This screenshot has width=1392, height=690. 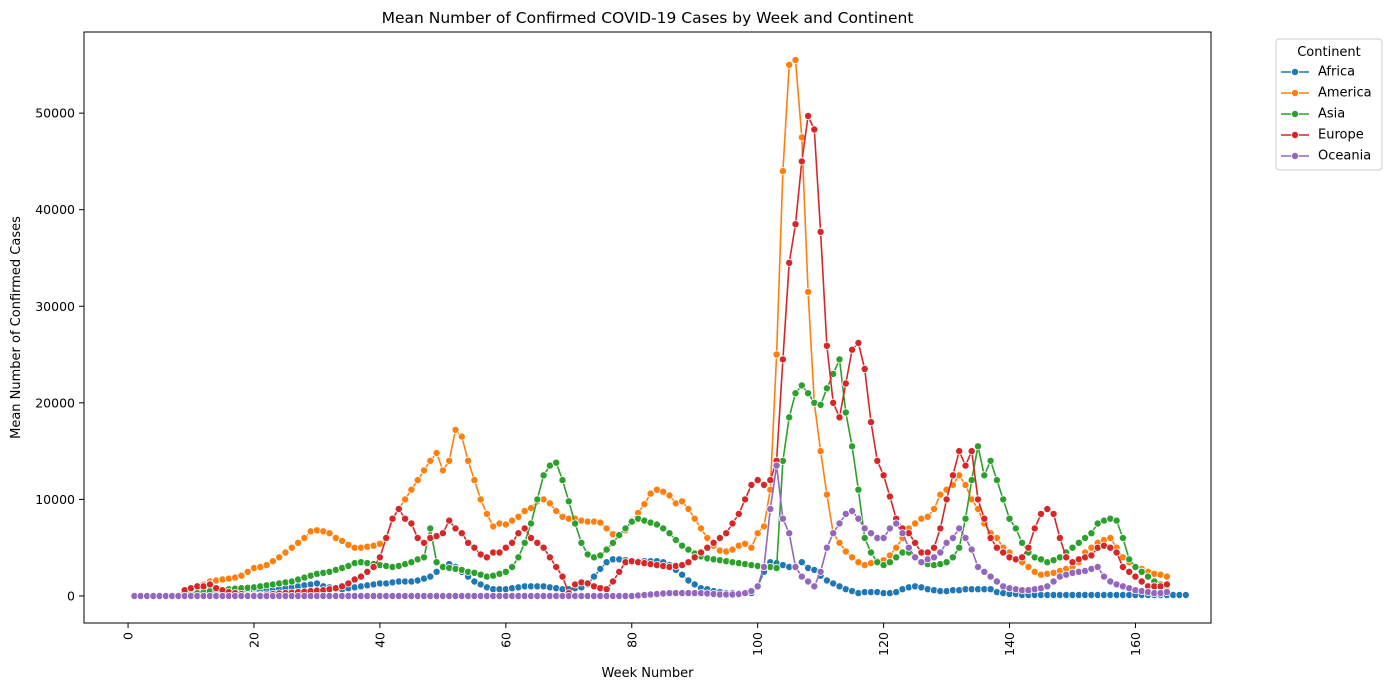 I want to click on series-line-oceania, so click(x=651, y=530).